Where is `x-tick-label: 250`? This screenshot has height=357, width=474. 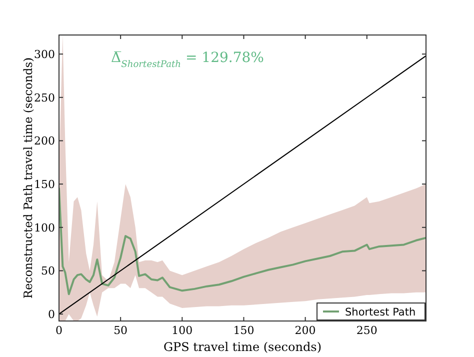 x-tick-label: 250 is located at coordinates (367, 330).